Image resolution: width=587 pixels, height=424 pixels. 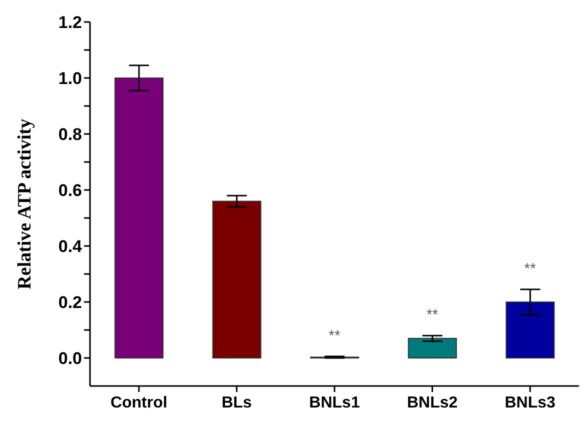 I want to click on y-axis-title: Relative ATP activity, so click(x=25, y=204).